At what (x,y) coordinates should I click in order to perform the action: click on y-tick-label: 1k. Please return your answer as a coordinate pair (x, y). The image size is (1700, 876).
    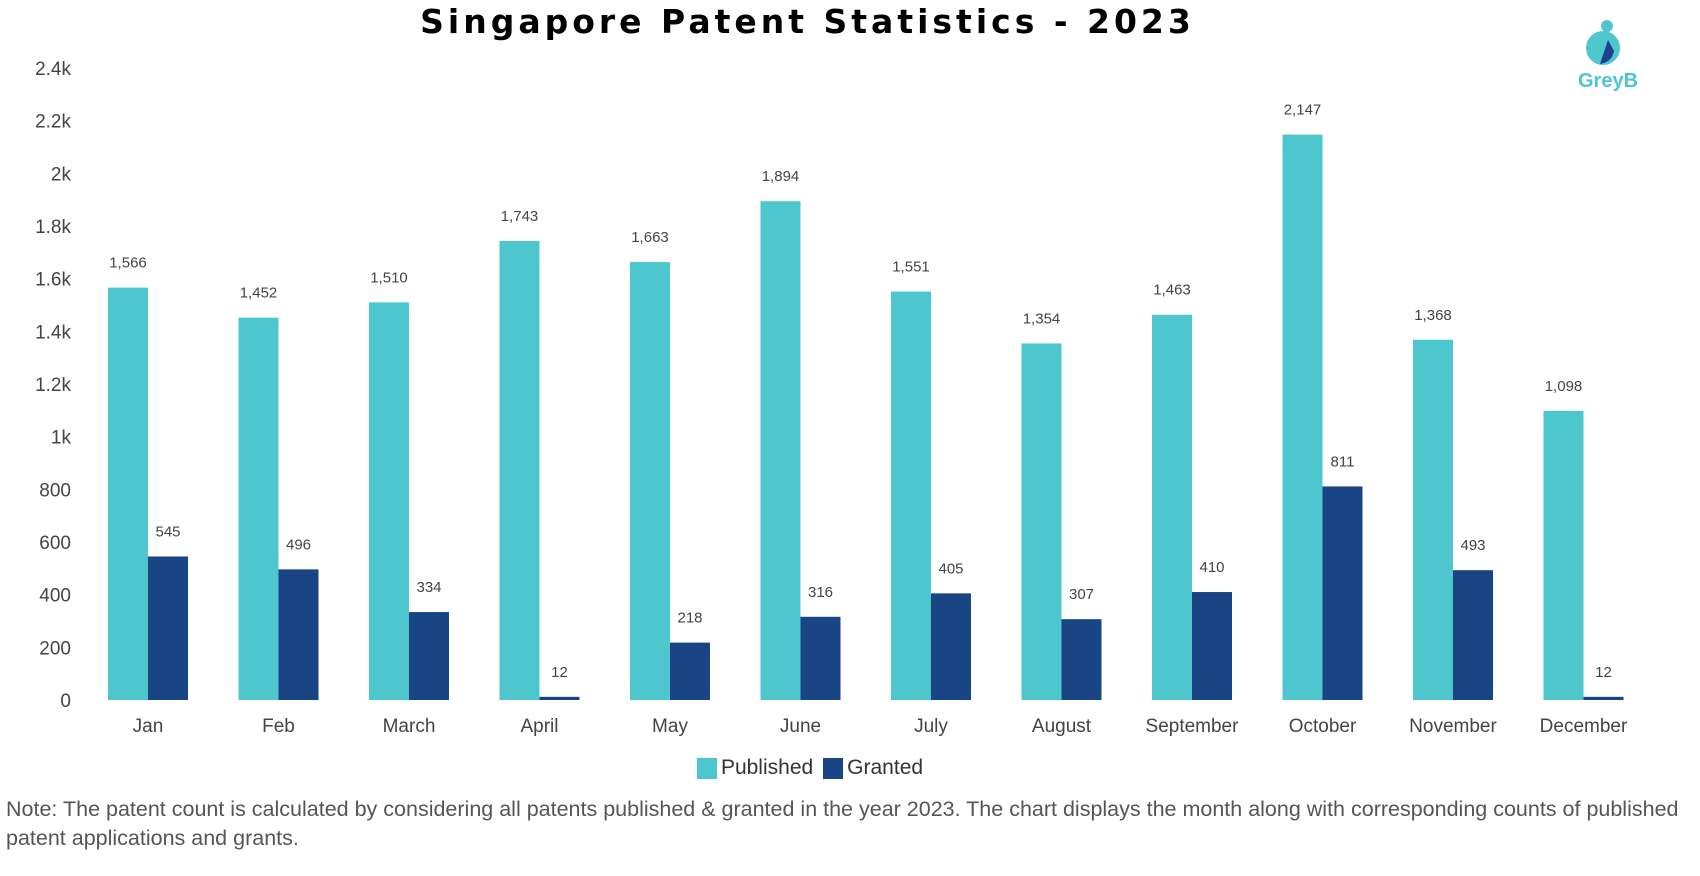
    Looking at the image, I should click on (61, 438).